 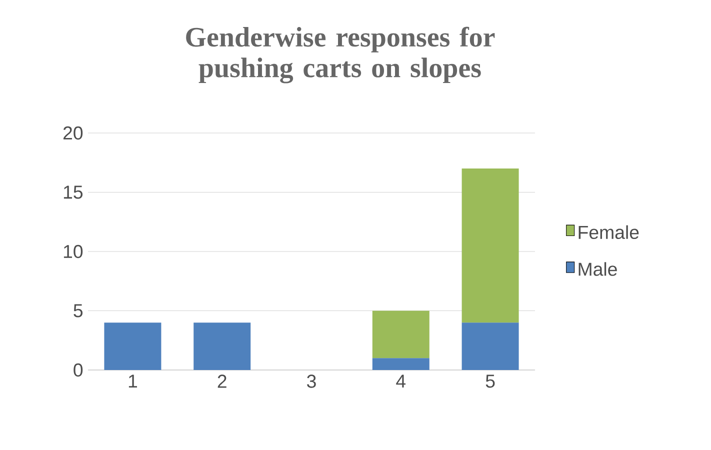 What do you see at coordinates (340, 55) in the screenshot?
I see `chart-title: Genderwise responses for pushing carts on slopes` at bounding box center [340, 55].